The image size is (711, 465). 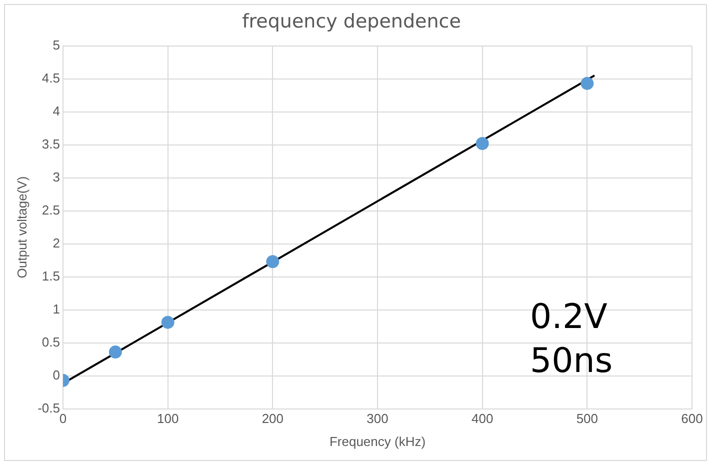 What do you see at coordinates (22, 227) in the screenshot?
I see `y-axis-title: Output voltage(V)` at bounding box center [22, 227].